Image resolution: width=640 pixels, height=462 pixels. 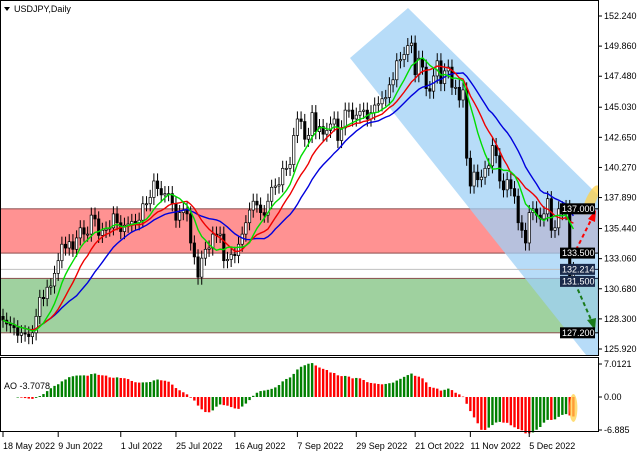 What do you see at coordinates (320, 446) in the screenshot?
I see `date-tick-label: 7 Sep 2022` at bounding box center [320, 446].